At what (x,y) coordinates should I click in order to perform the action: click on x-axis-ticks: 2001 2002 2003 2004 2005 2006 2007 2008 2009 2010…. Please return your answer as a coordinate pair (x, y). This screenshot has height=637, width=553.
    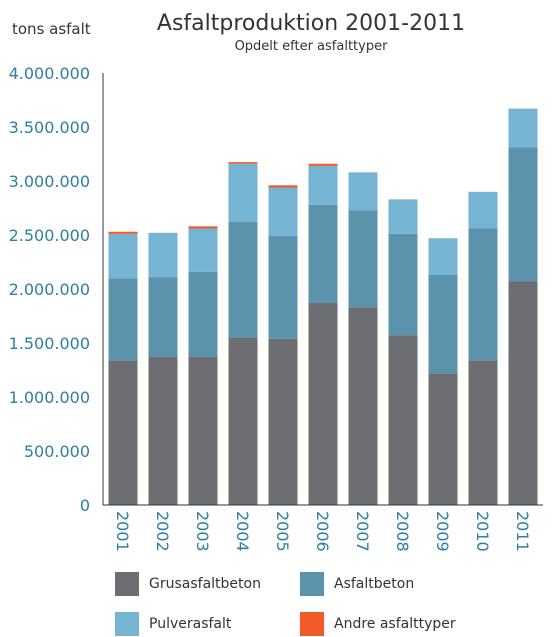
    Looking at the image, I should click on (322, 531).